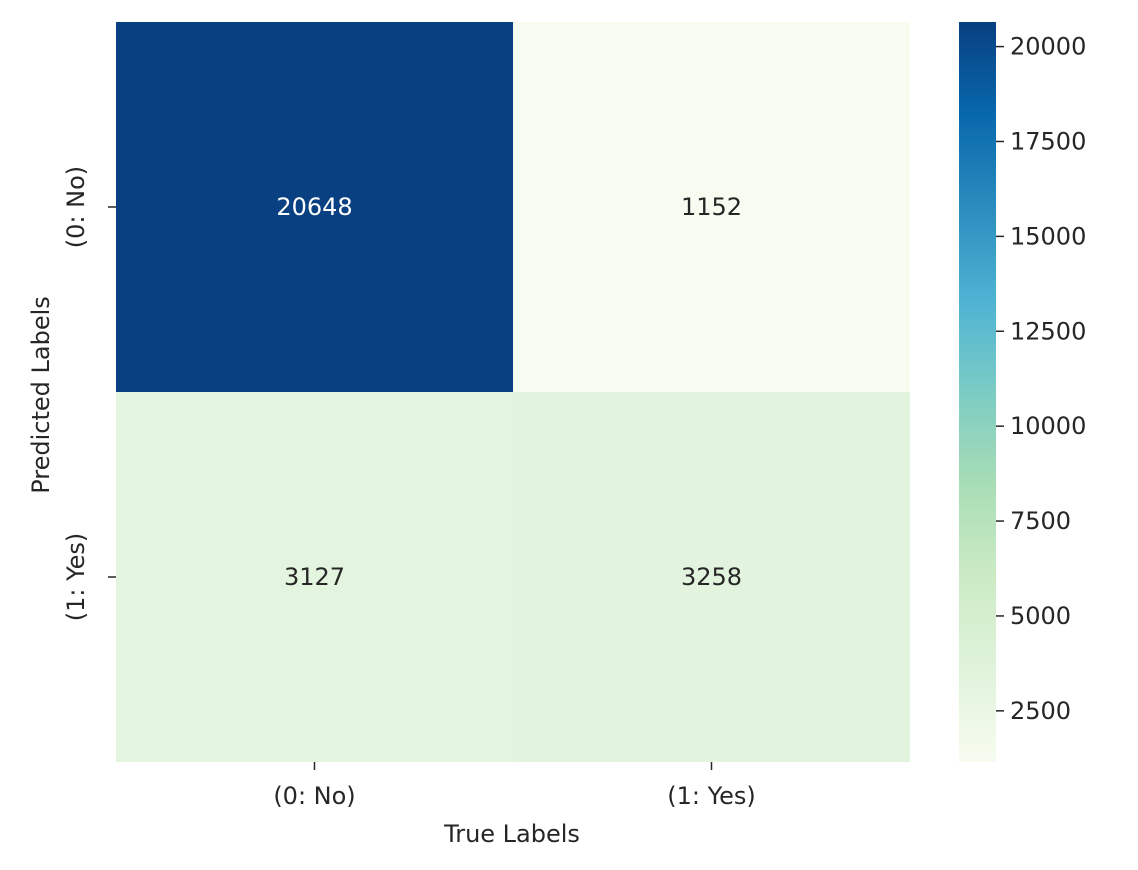 The height and width of the screenshot is (870, 1138). I want to click on cell-value-label: 3258, so click(711, 577).